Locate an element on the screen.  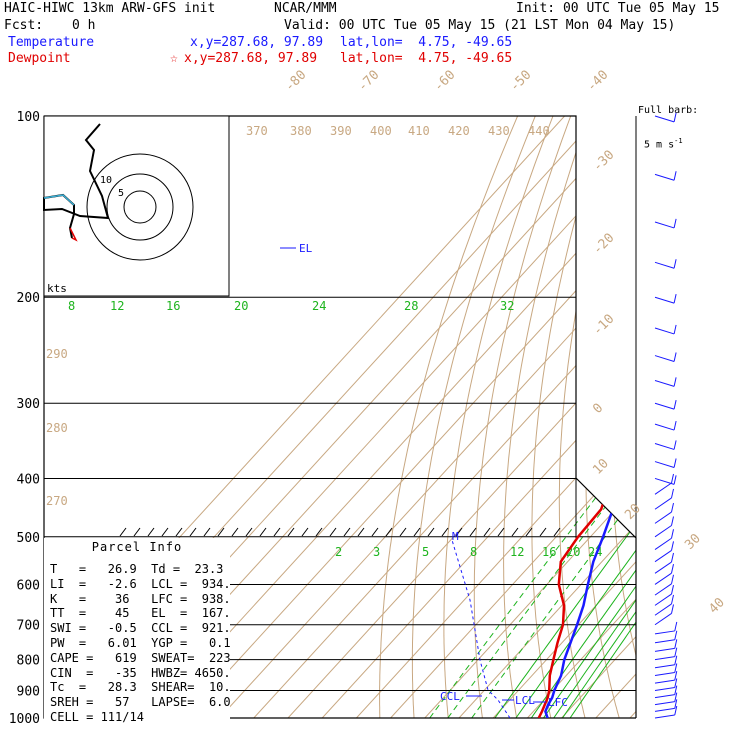
theta-label: 390 is located at coordinates (341, 131).